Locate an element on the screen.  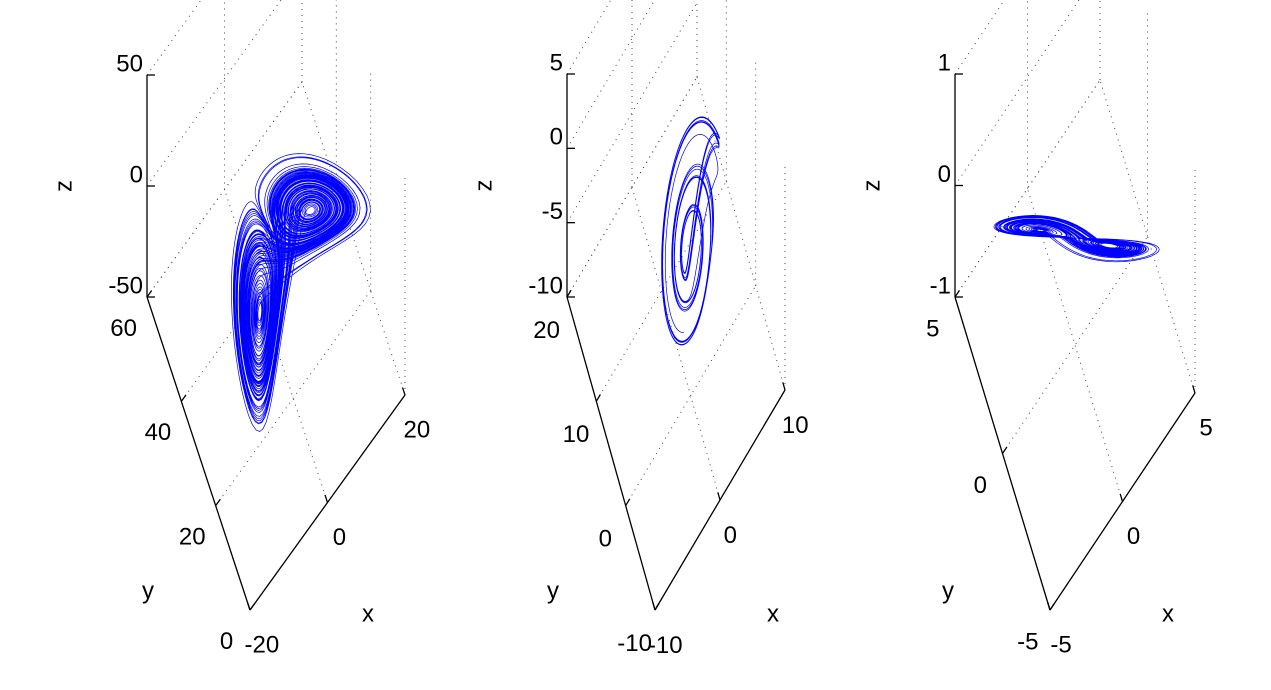
z-tick-label: -50 is located at coordinates (125, 285).